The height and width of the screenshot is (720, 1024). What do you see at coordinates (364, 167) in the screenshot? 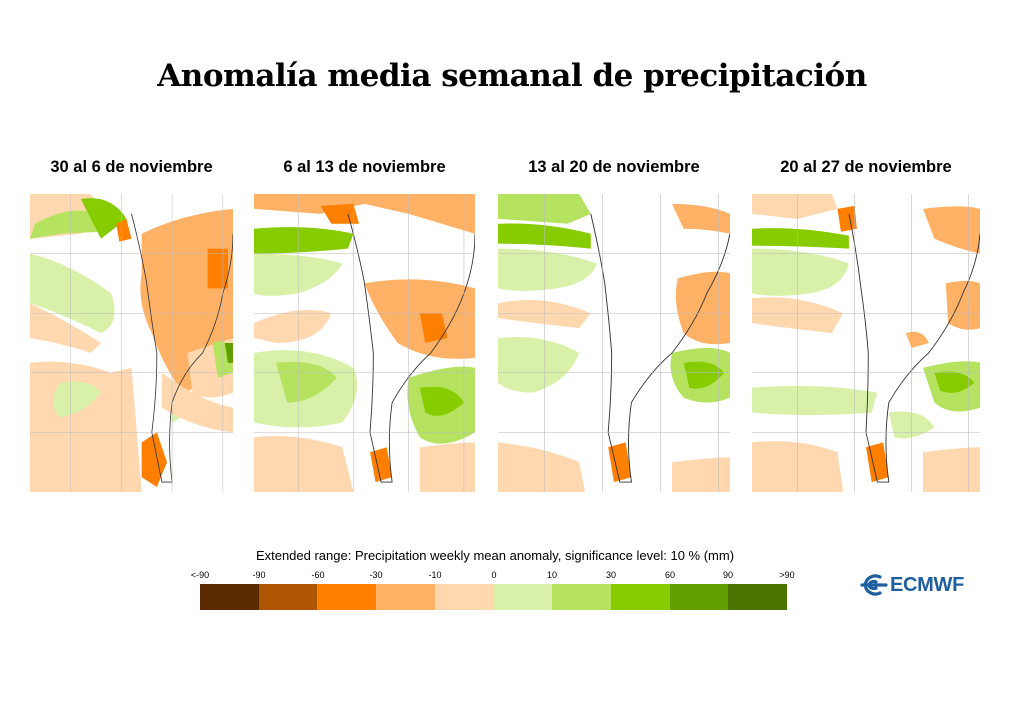
I see `panel-label-week-2: 6 al 13 de noviembre` at bounding box center [364, 167].